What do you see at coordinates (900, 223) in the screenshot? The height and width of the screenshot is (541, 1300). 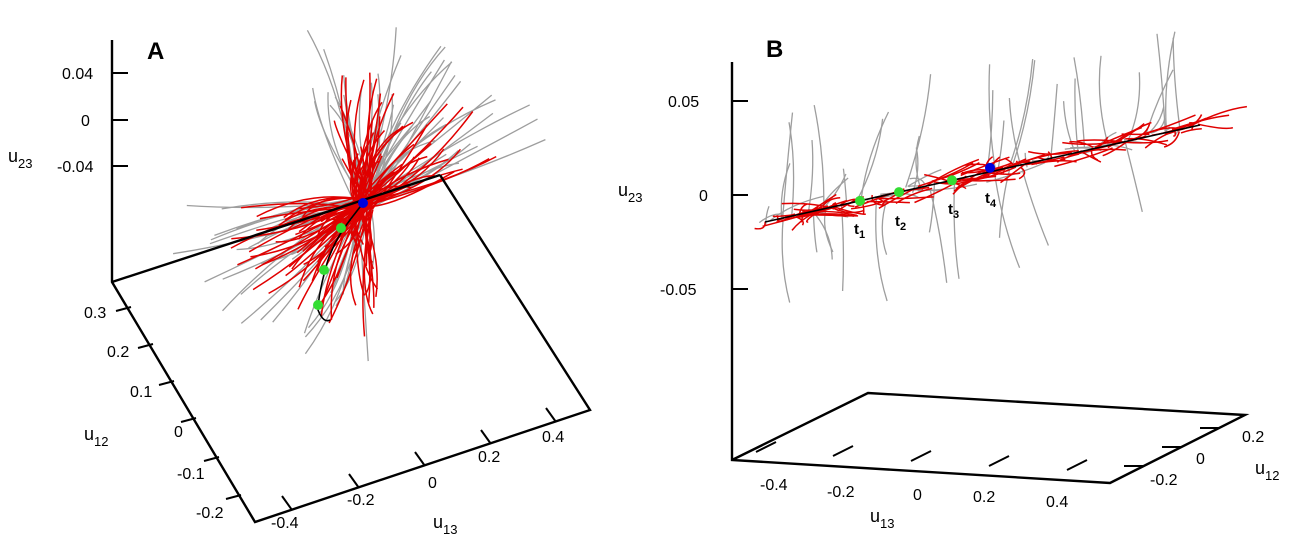 I see `time-label-t2: t2` at bounding box center [900, 223].